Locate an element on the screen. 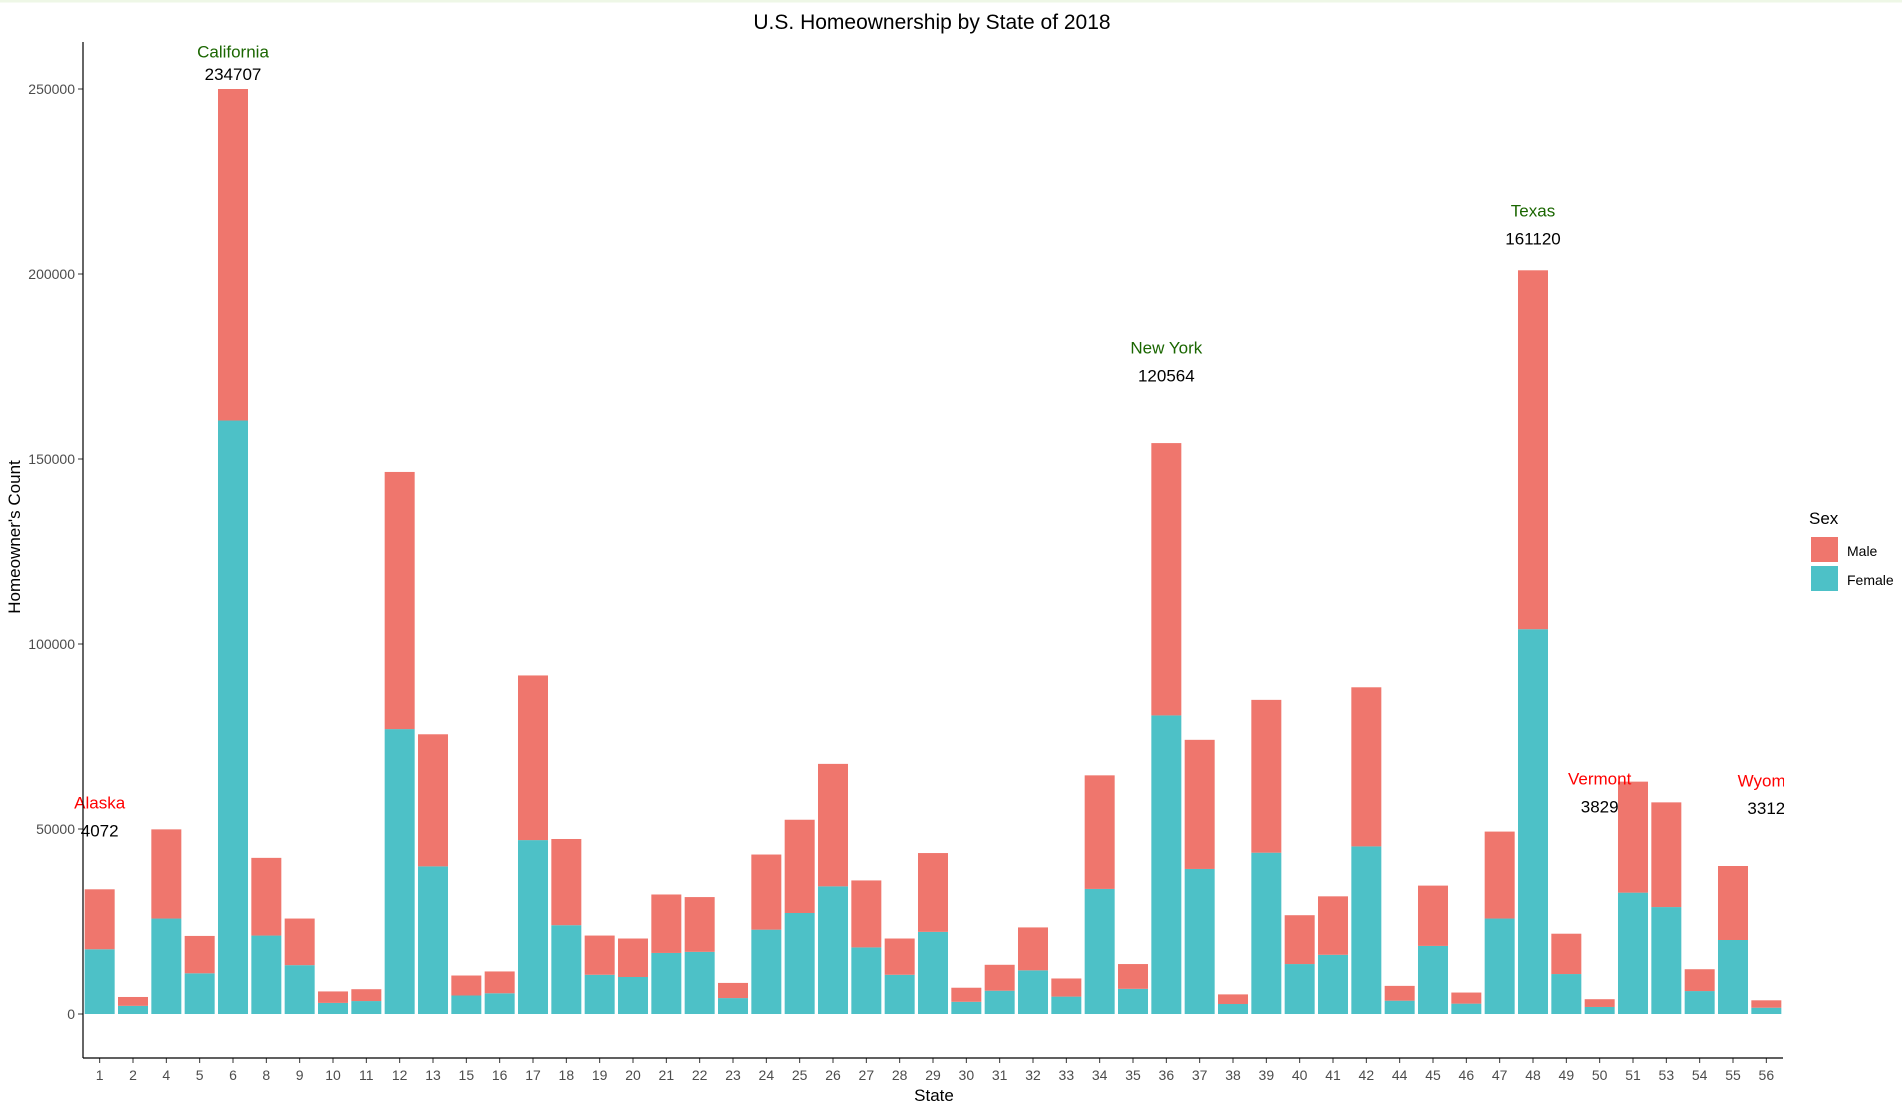 The image size is (1902, 1103). legend-label-female: Female is located at coordinates (1870, 580).